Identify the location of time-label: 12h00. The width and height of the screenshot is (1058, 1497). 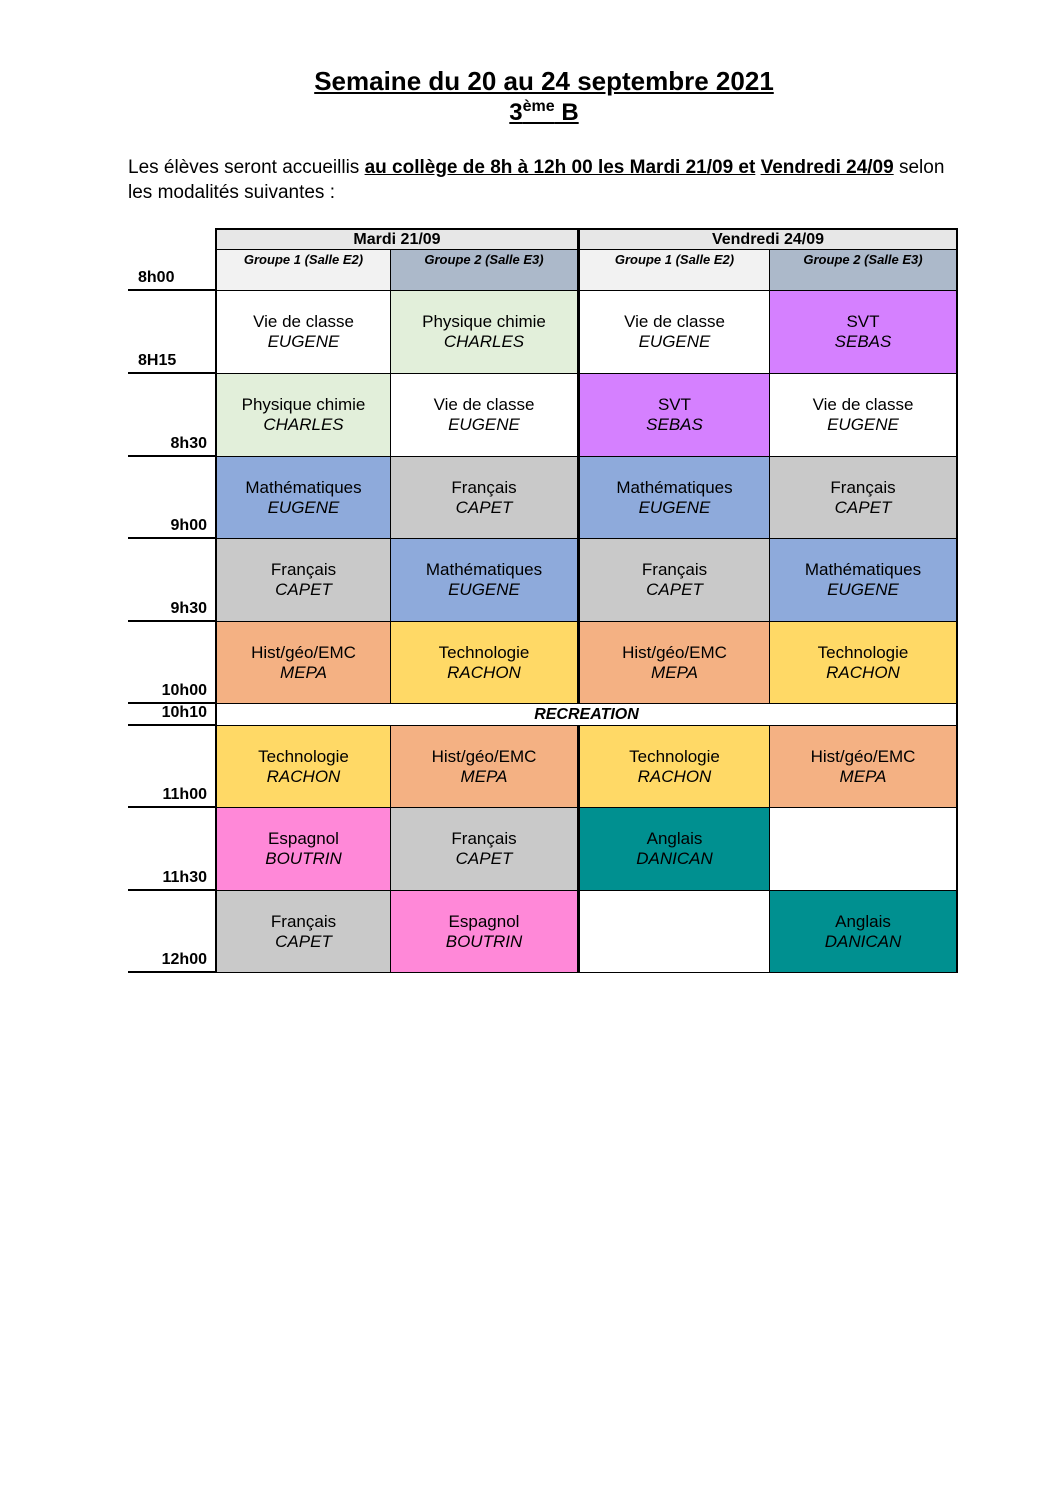
(171, 932).